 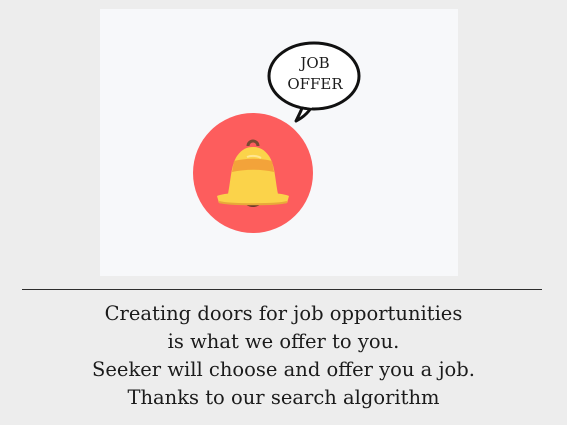 What do you see at coordinates (283, 341) in the screenshot?
I see `tagline-line-2: is what we offer to you.` at bounding box center [283, 341].